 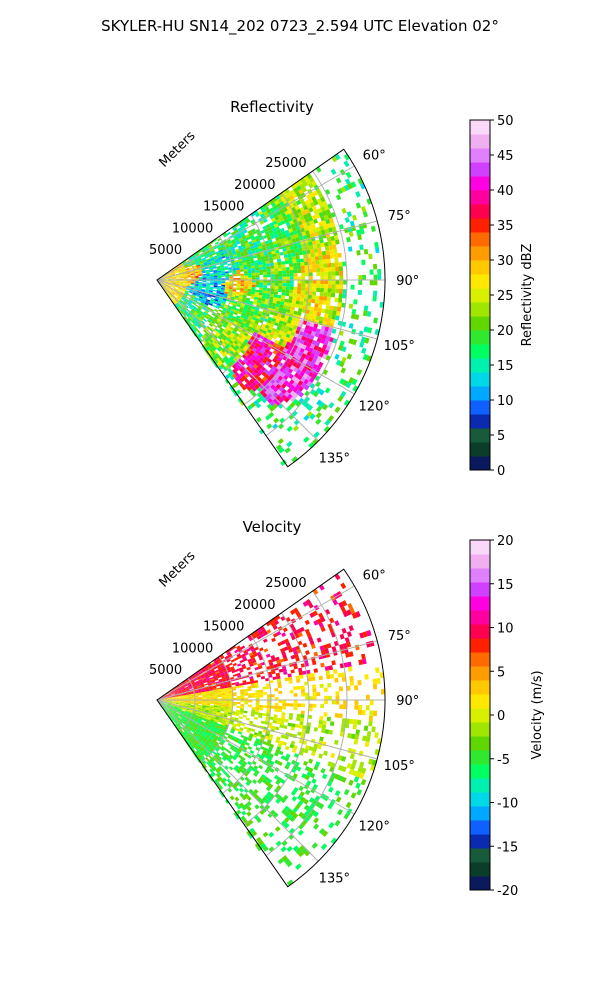 I want to click on colorbar-tick-label: 20, so click(x=505, y=331).